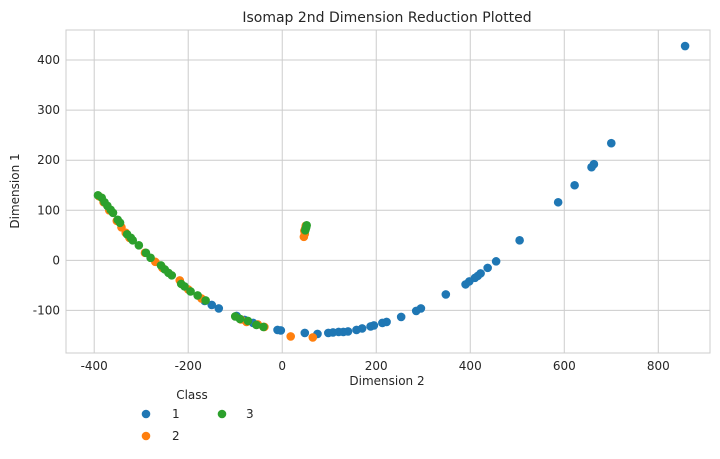 The width and height of the screenshot is (720, 459). Describe the element at coordinates (56, 260) in the screenshot. I see `y-tick-label: 0` at that location.